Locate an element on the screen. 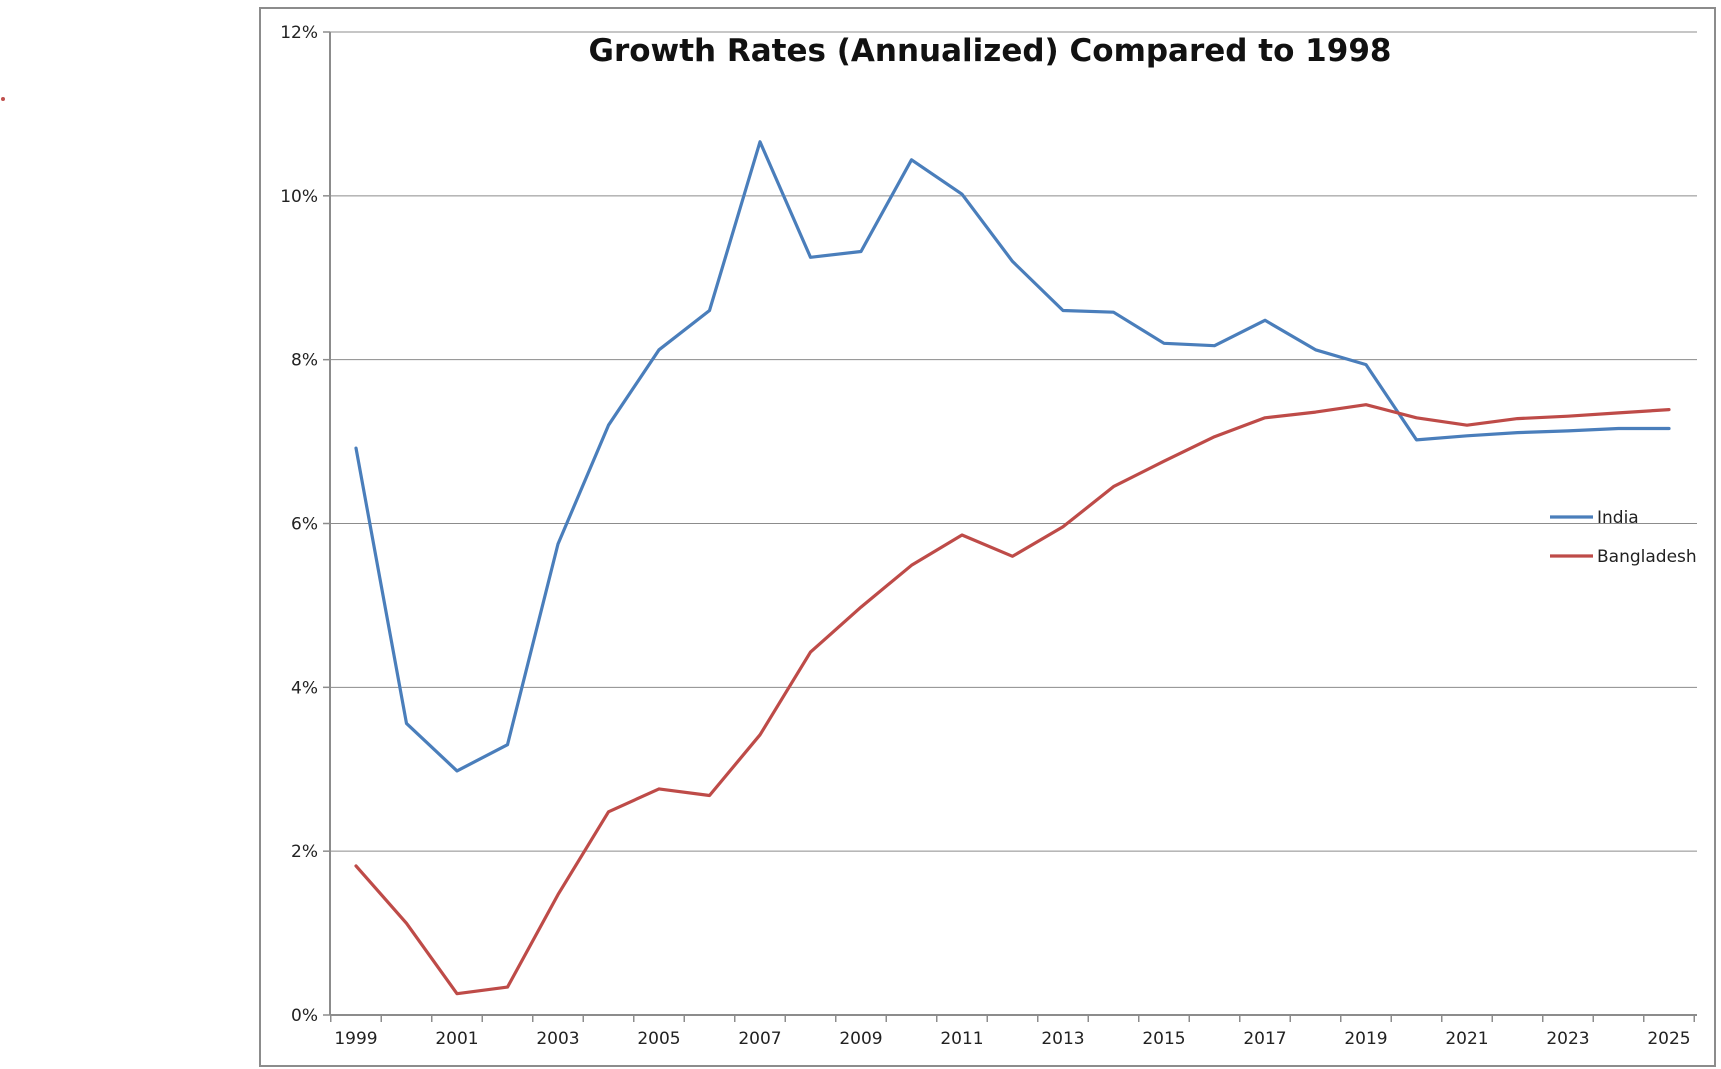  y-tick-label: 2% is located at coordinates (304, 852).